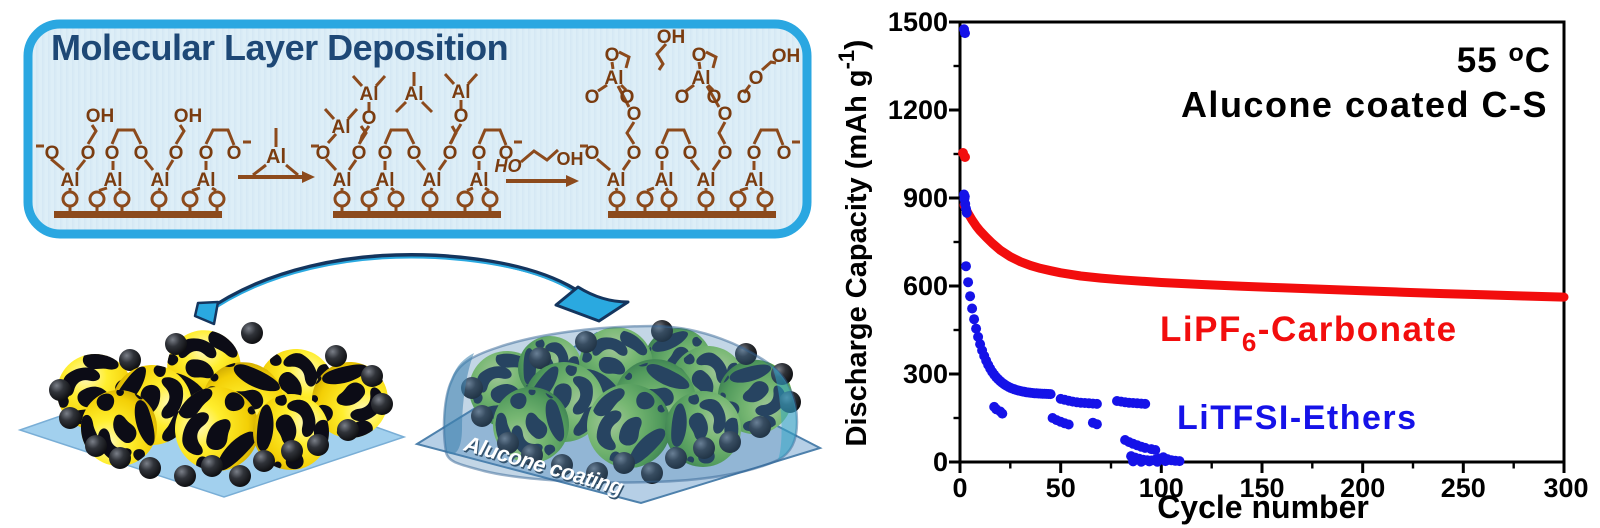 This screenshot has width=1600, height=528. Describe the element at coordinates (925, 198) in the screenshot. I see `svg-text: 900` at that location.